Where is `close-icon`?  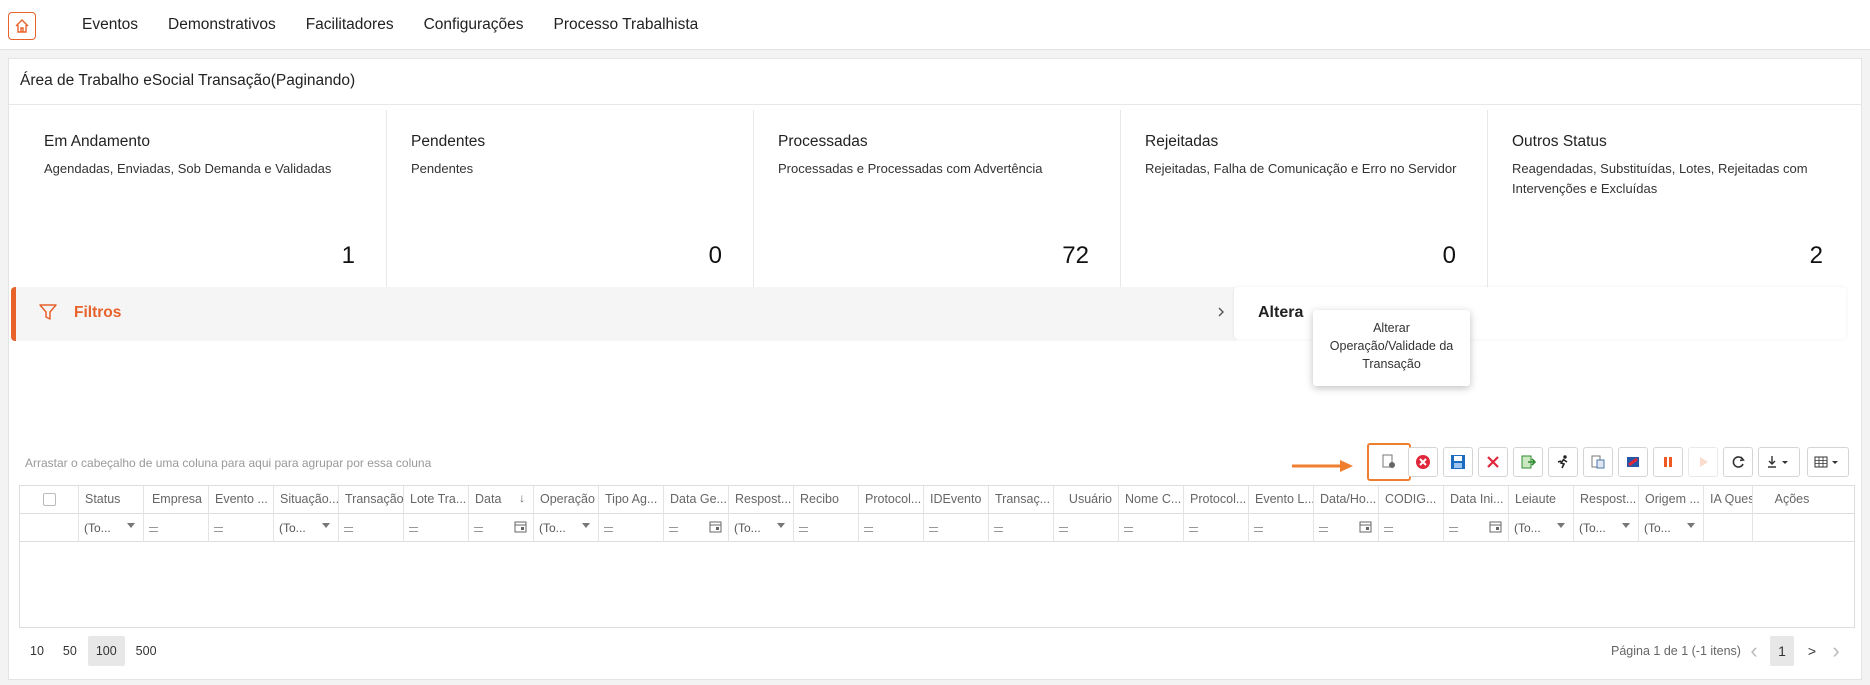 close-icon is located at coordinates (1493, 462).